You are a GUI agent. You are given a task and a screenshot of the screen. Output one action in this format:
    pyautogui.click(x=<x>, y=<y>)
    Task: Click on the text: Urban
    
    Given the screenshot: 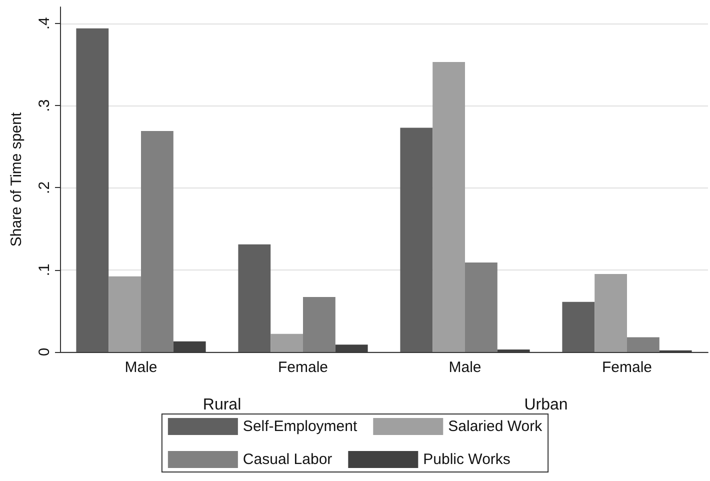 What is the action you would take?
    pyautogui.click(x=546, y=405)
    